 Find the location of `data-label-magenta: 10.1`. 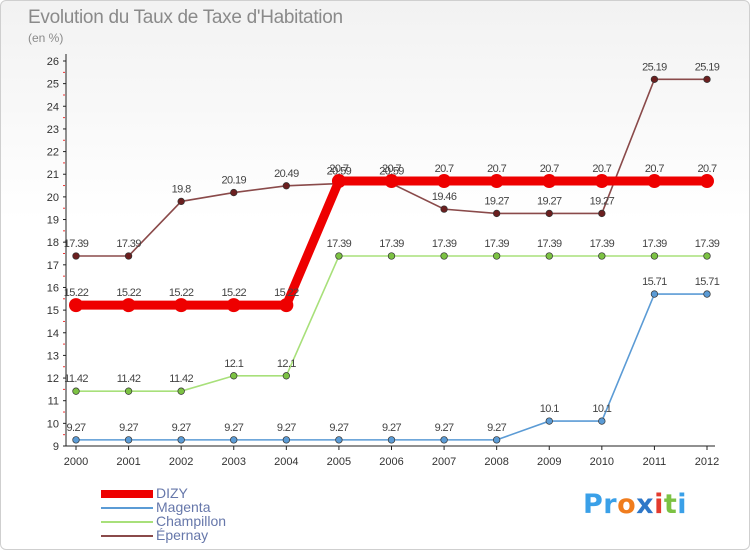

data-label-magenta: 10.1 is located at coordinates (549, 409).